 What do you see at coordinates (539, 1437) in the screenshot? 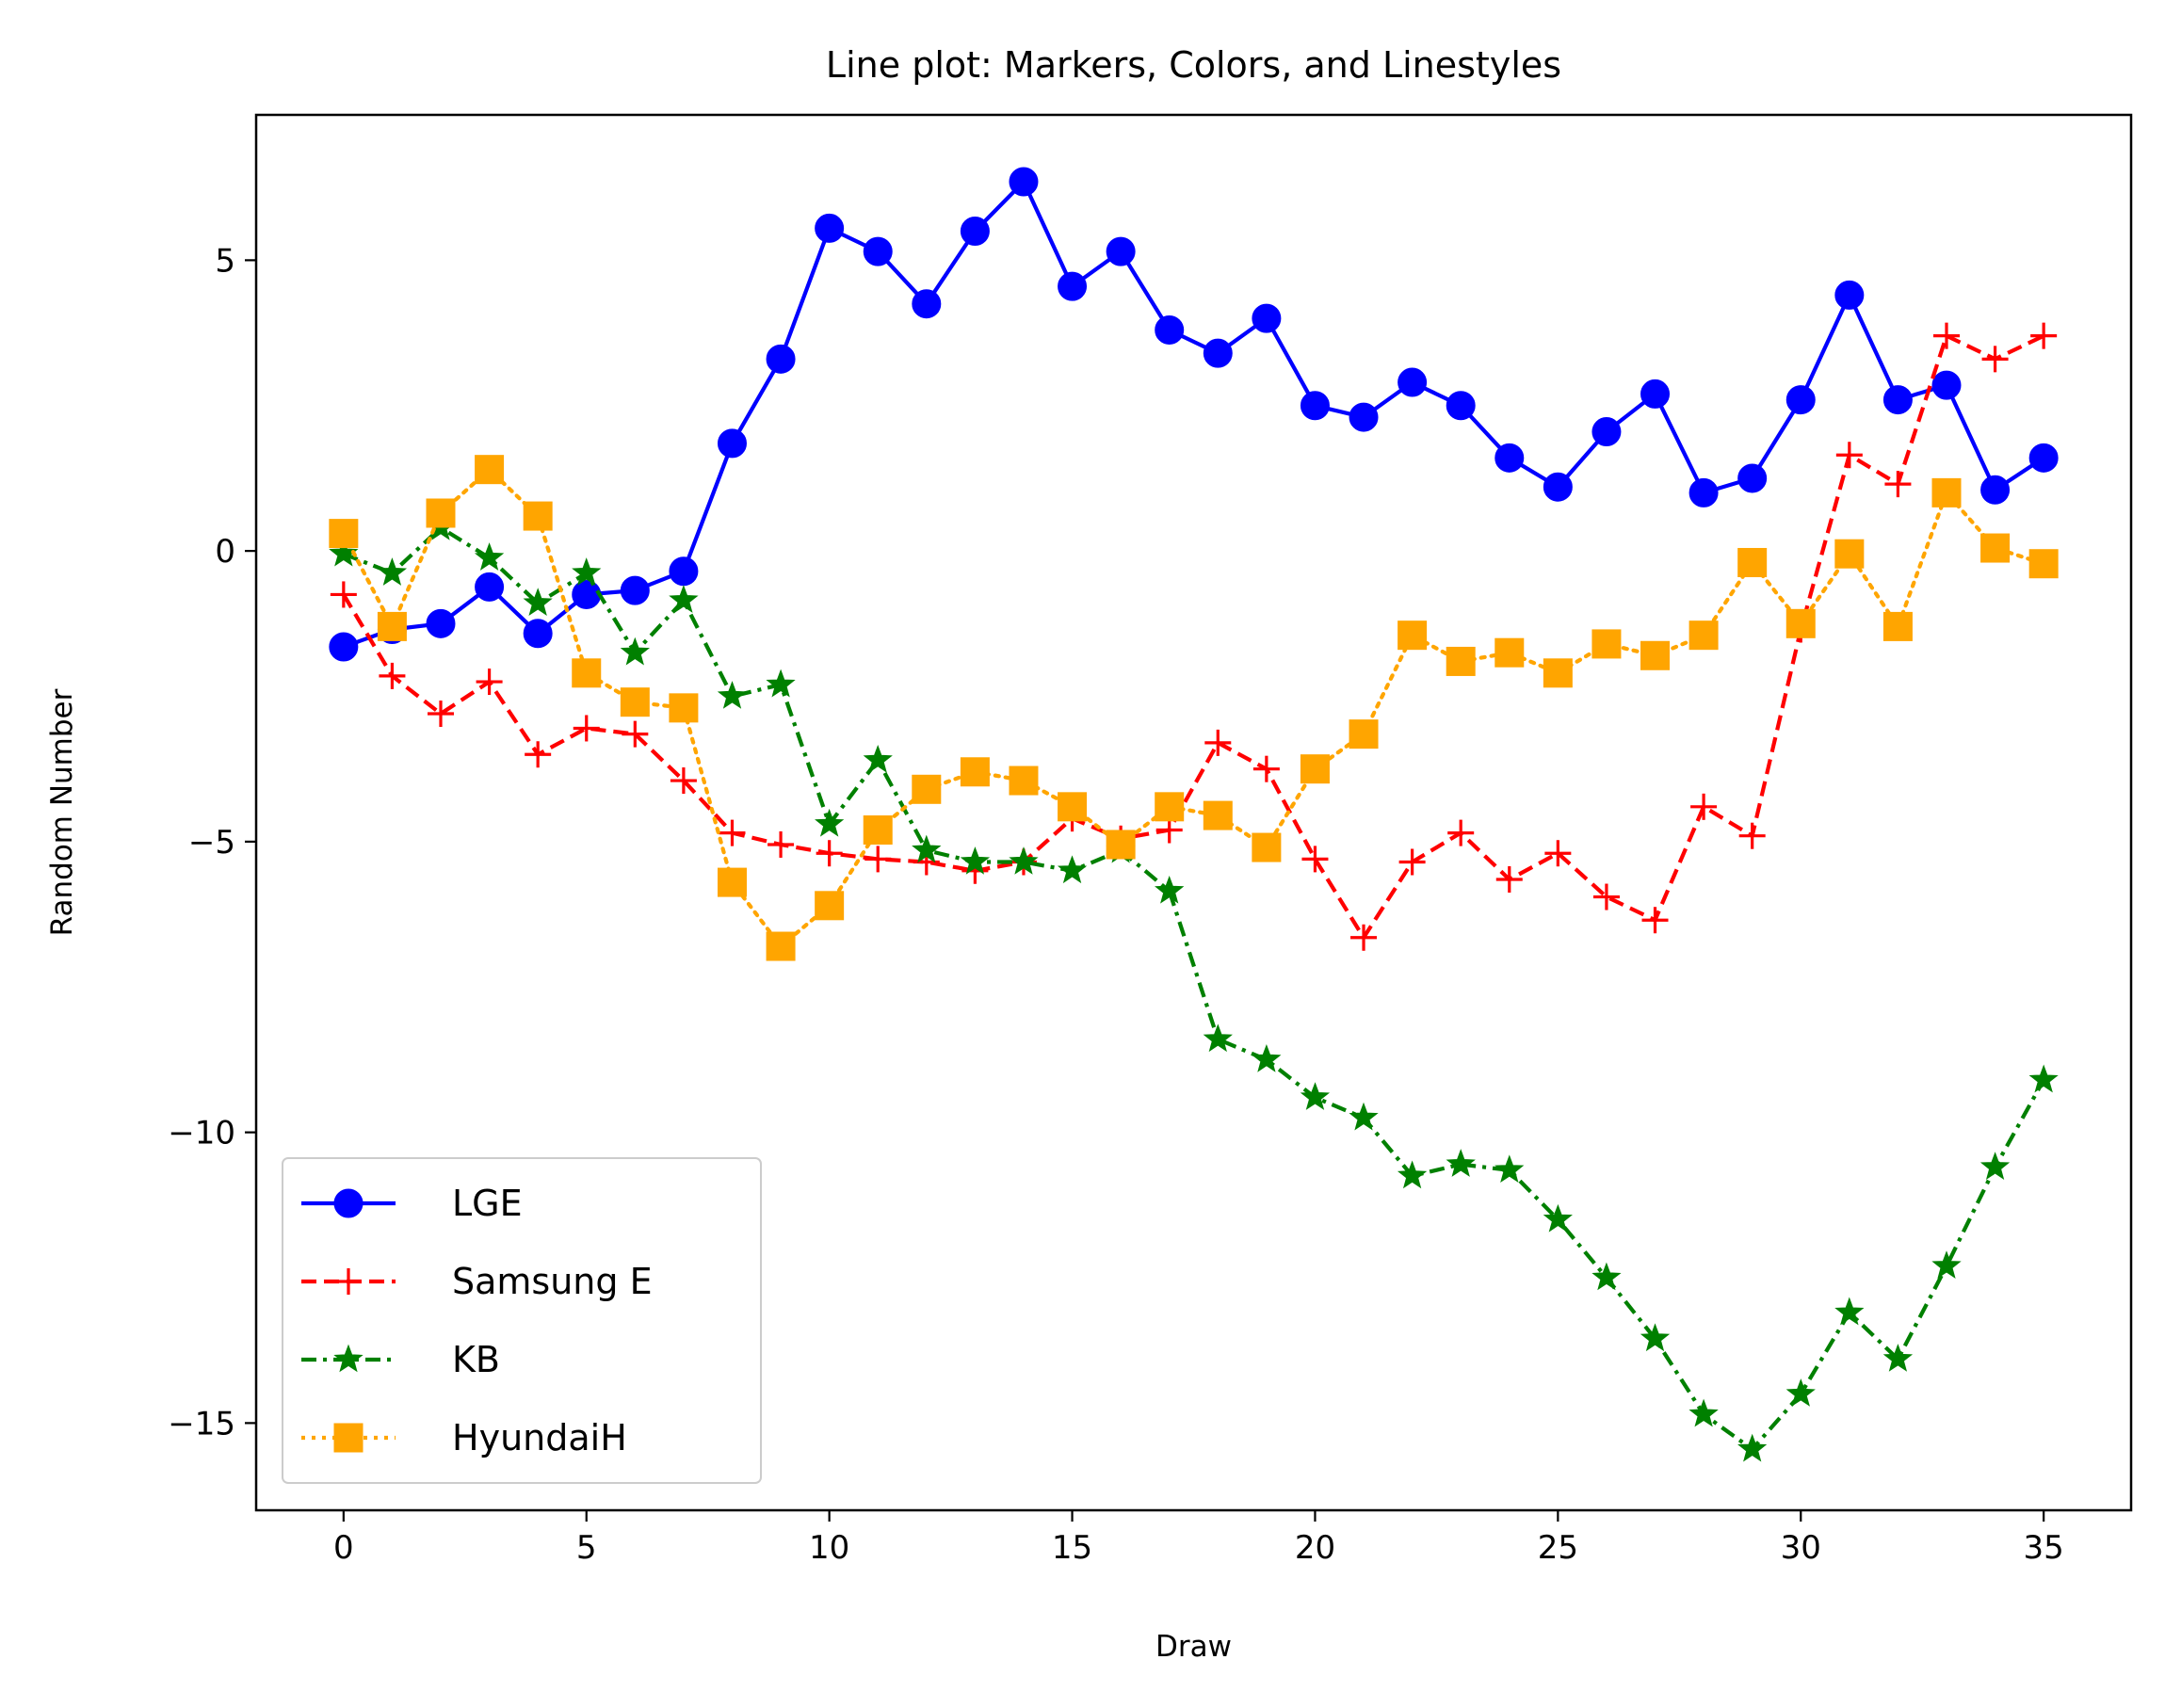
I see `legend-label: HyundaiH` at bounding box center [539, 1437].